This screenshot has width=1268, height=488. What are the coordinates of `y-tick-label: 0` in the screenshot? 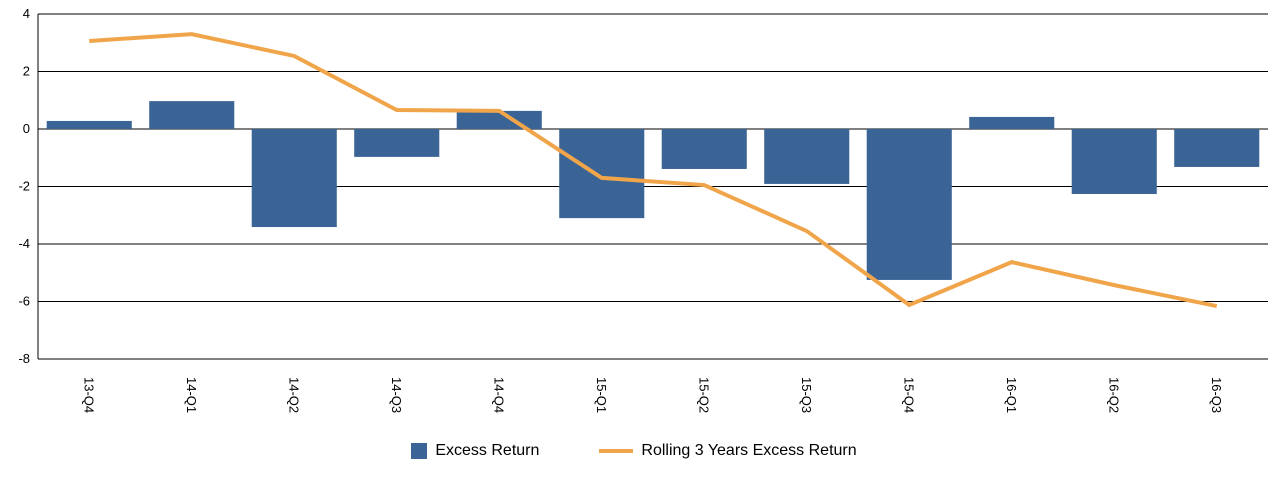 It's located at (26, 128).